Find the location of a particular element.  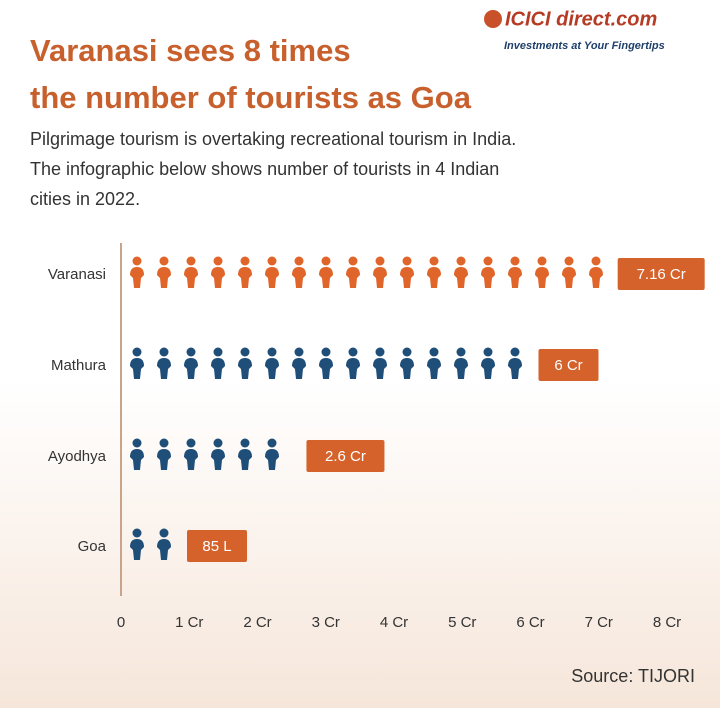

source: Source: TIJORI is located at coordinates (633, 676).